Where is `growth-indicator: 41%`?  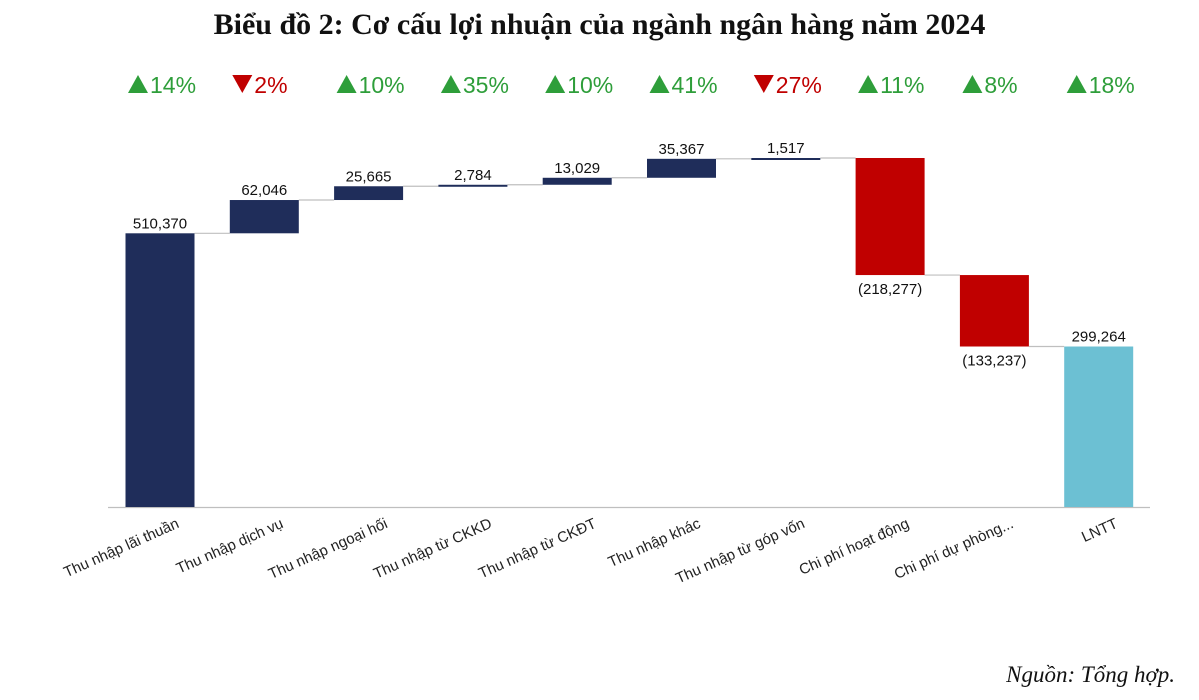 growth-indicator: 41% is located at coordinates (683, 85).